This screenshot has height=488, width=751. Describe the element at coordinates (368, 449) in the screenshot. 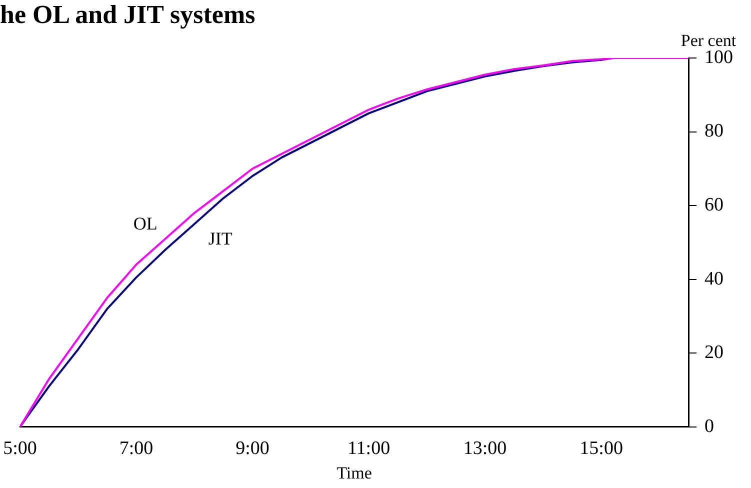

I see `x-tick-label: 11:00` at that location.